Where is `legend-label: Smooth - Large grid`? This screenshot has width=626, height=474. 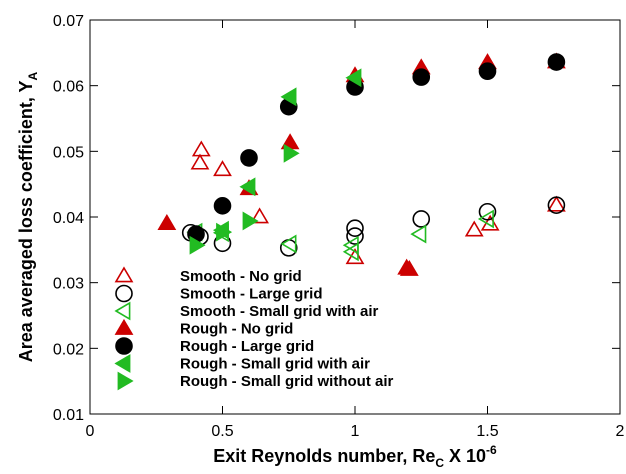 legend-label: Smooth - Large grid is located at coordinates (251, 294).